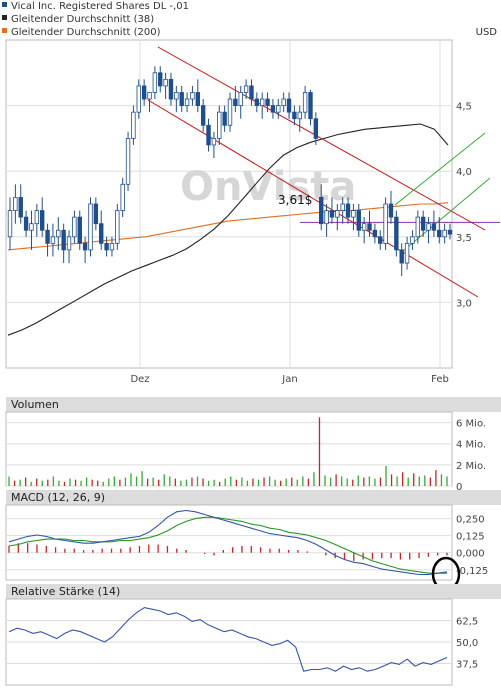  Describe the element at coordinates (268, 187) in the screenshot. I see `watermark: OnVista` at that location.